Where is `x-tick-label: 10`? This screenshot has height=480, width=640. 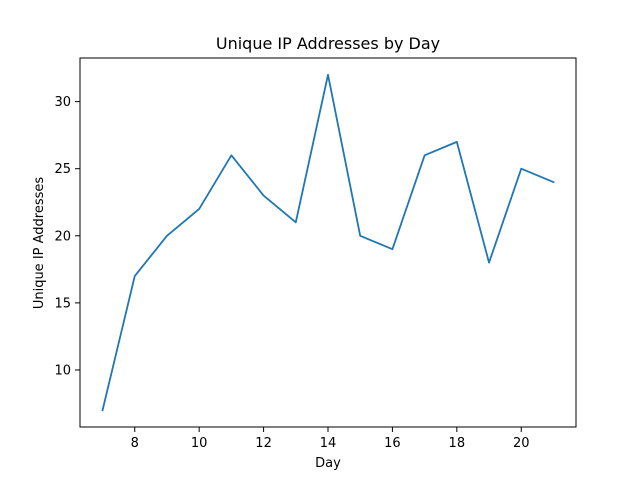 x-tick-label: 10 is located at coordinates (199, 443).